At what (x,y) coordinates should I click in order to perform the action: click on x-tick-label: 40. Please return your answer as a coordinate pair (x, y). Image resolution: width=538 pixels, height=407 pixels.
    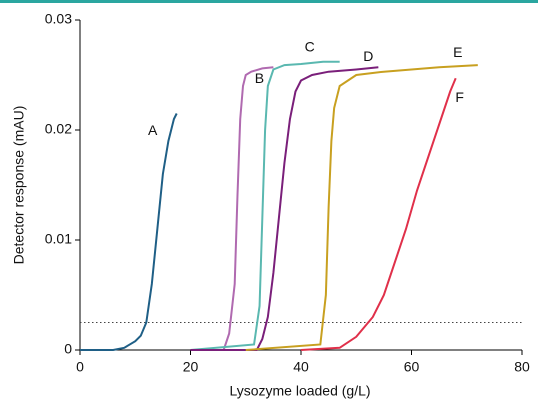
    Looking at the image, I should click on (301, 367).